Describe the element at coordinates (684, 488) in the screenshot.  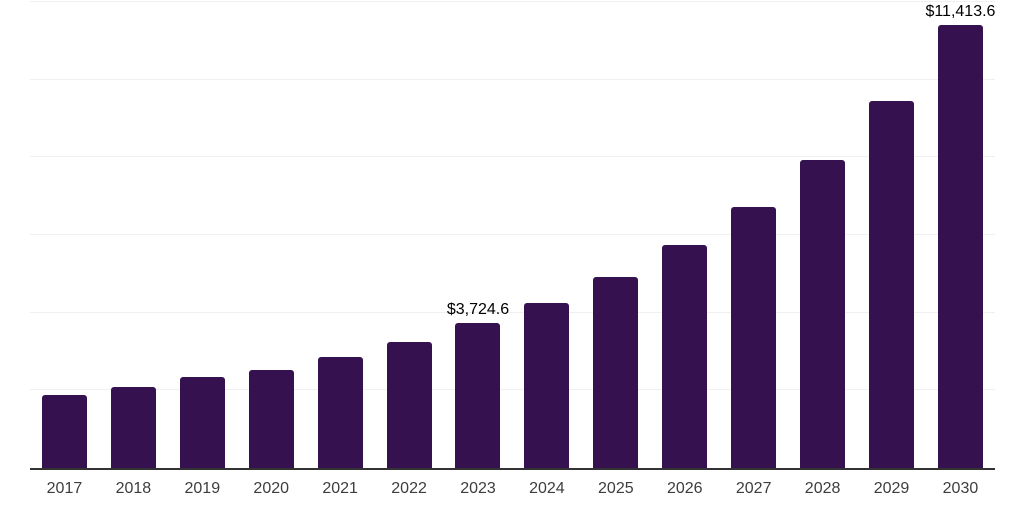
I see `x-tick-2026: 2026` at that location.